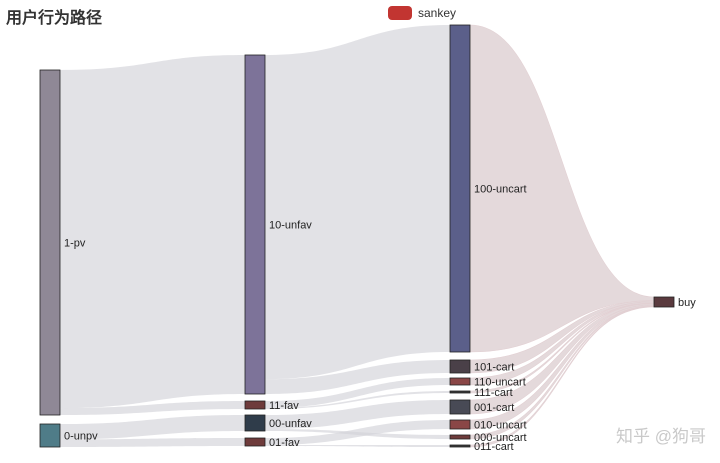  Describe the element at coordinates (255, 224) in the screenshot. I see `node-10-unfav` at that location.